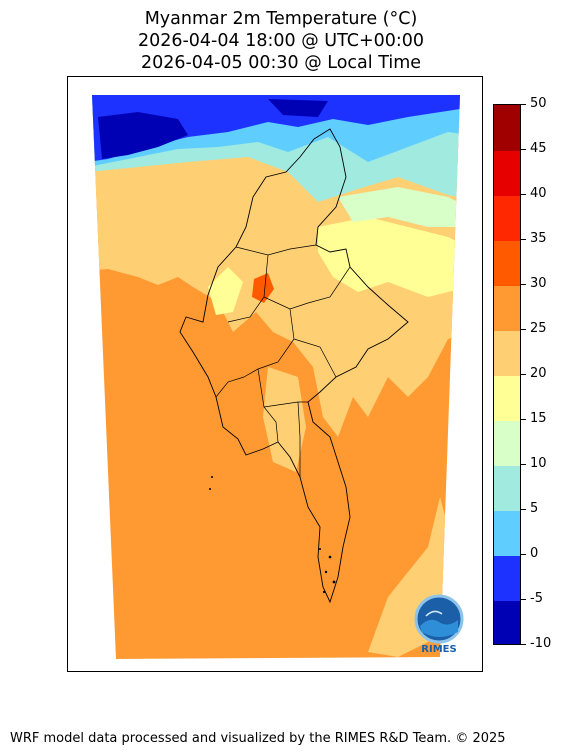  Describe the element at coordinates (283, 360) in the screenshot. I see `state-boundaries` at that location.